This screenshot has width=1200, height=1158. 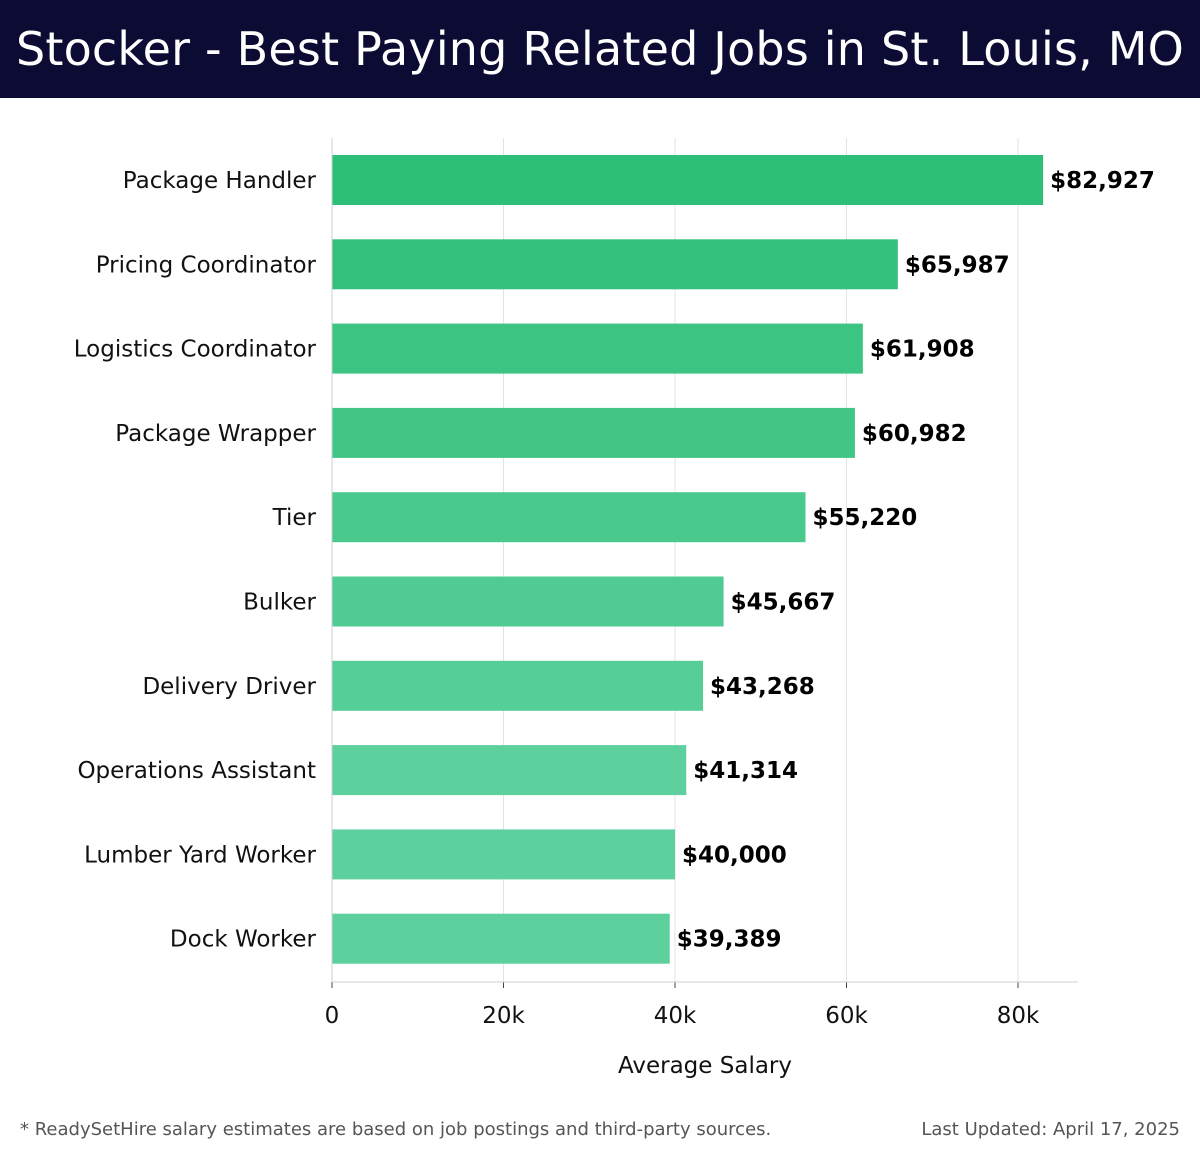 What do you see at coordinates (196, 771) in the screenshot?
I see `category-label: Operations Assistant` at bounding box center [196, 771].